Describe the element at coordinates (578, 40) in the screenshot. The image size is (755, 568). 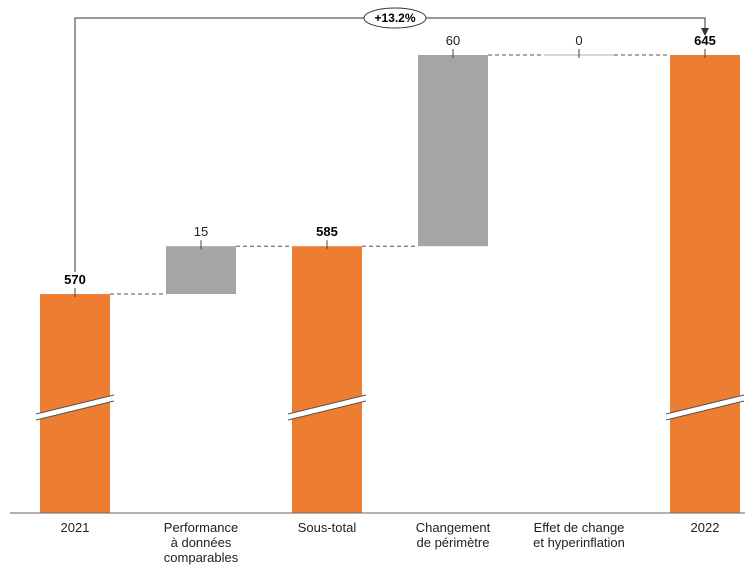
I see `value-label: 0` at that location.